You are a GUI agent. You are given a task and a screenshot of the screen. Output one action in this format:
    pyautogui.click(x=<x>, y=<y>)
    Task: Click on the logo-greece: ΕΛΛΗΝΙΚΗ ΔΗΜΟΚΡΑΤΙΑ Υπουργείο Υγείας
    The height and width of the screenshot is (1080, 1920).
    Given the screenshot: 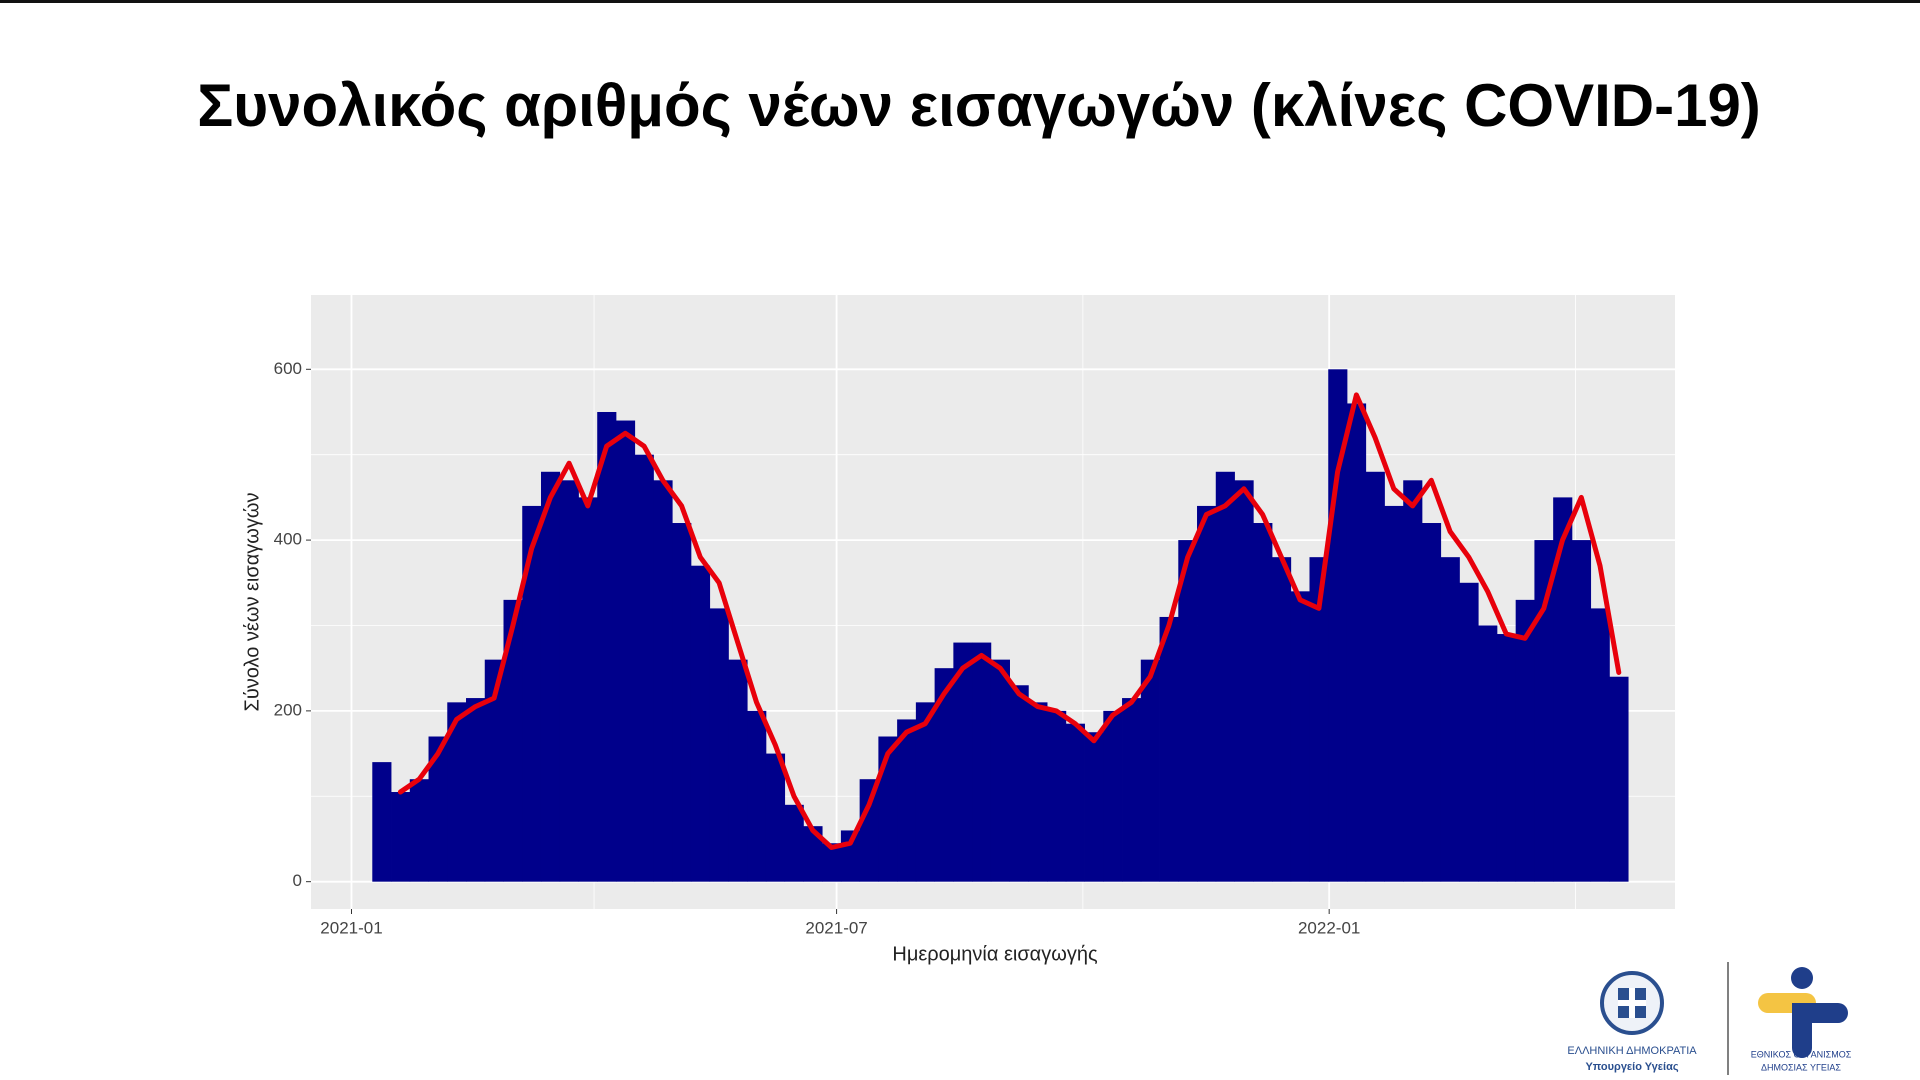 What is the action you would take?
    pyautogui.click(x=1632, y=1022)
    